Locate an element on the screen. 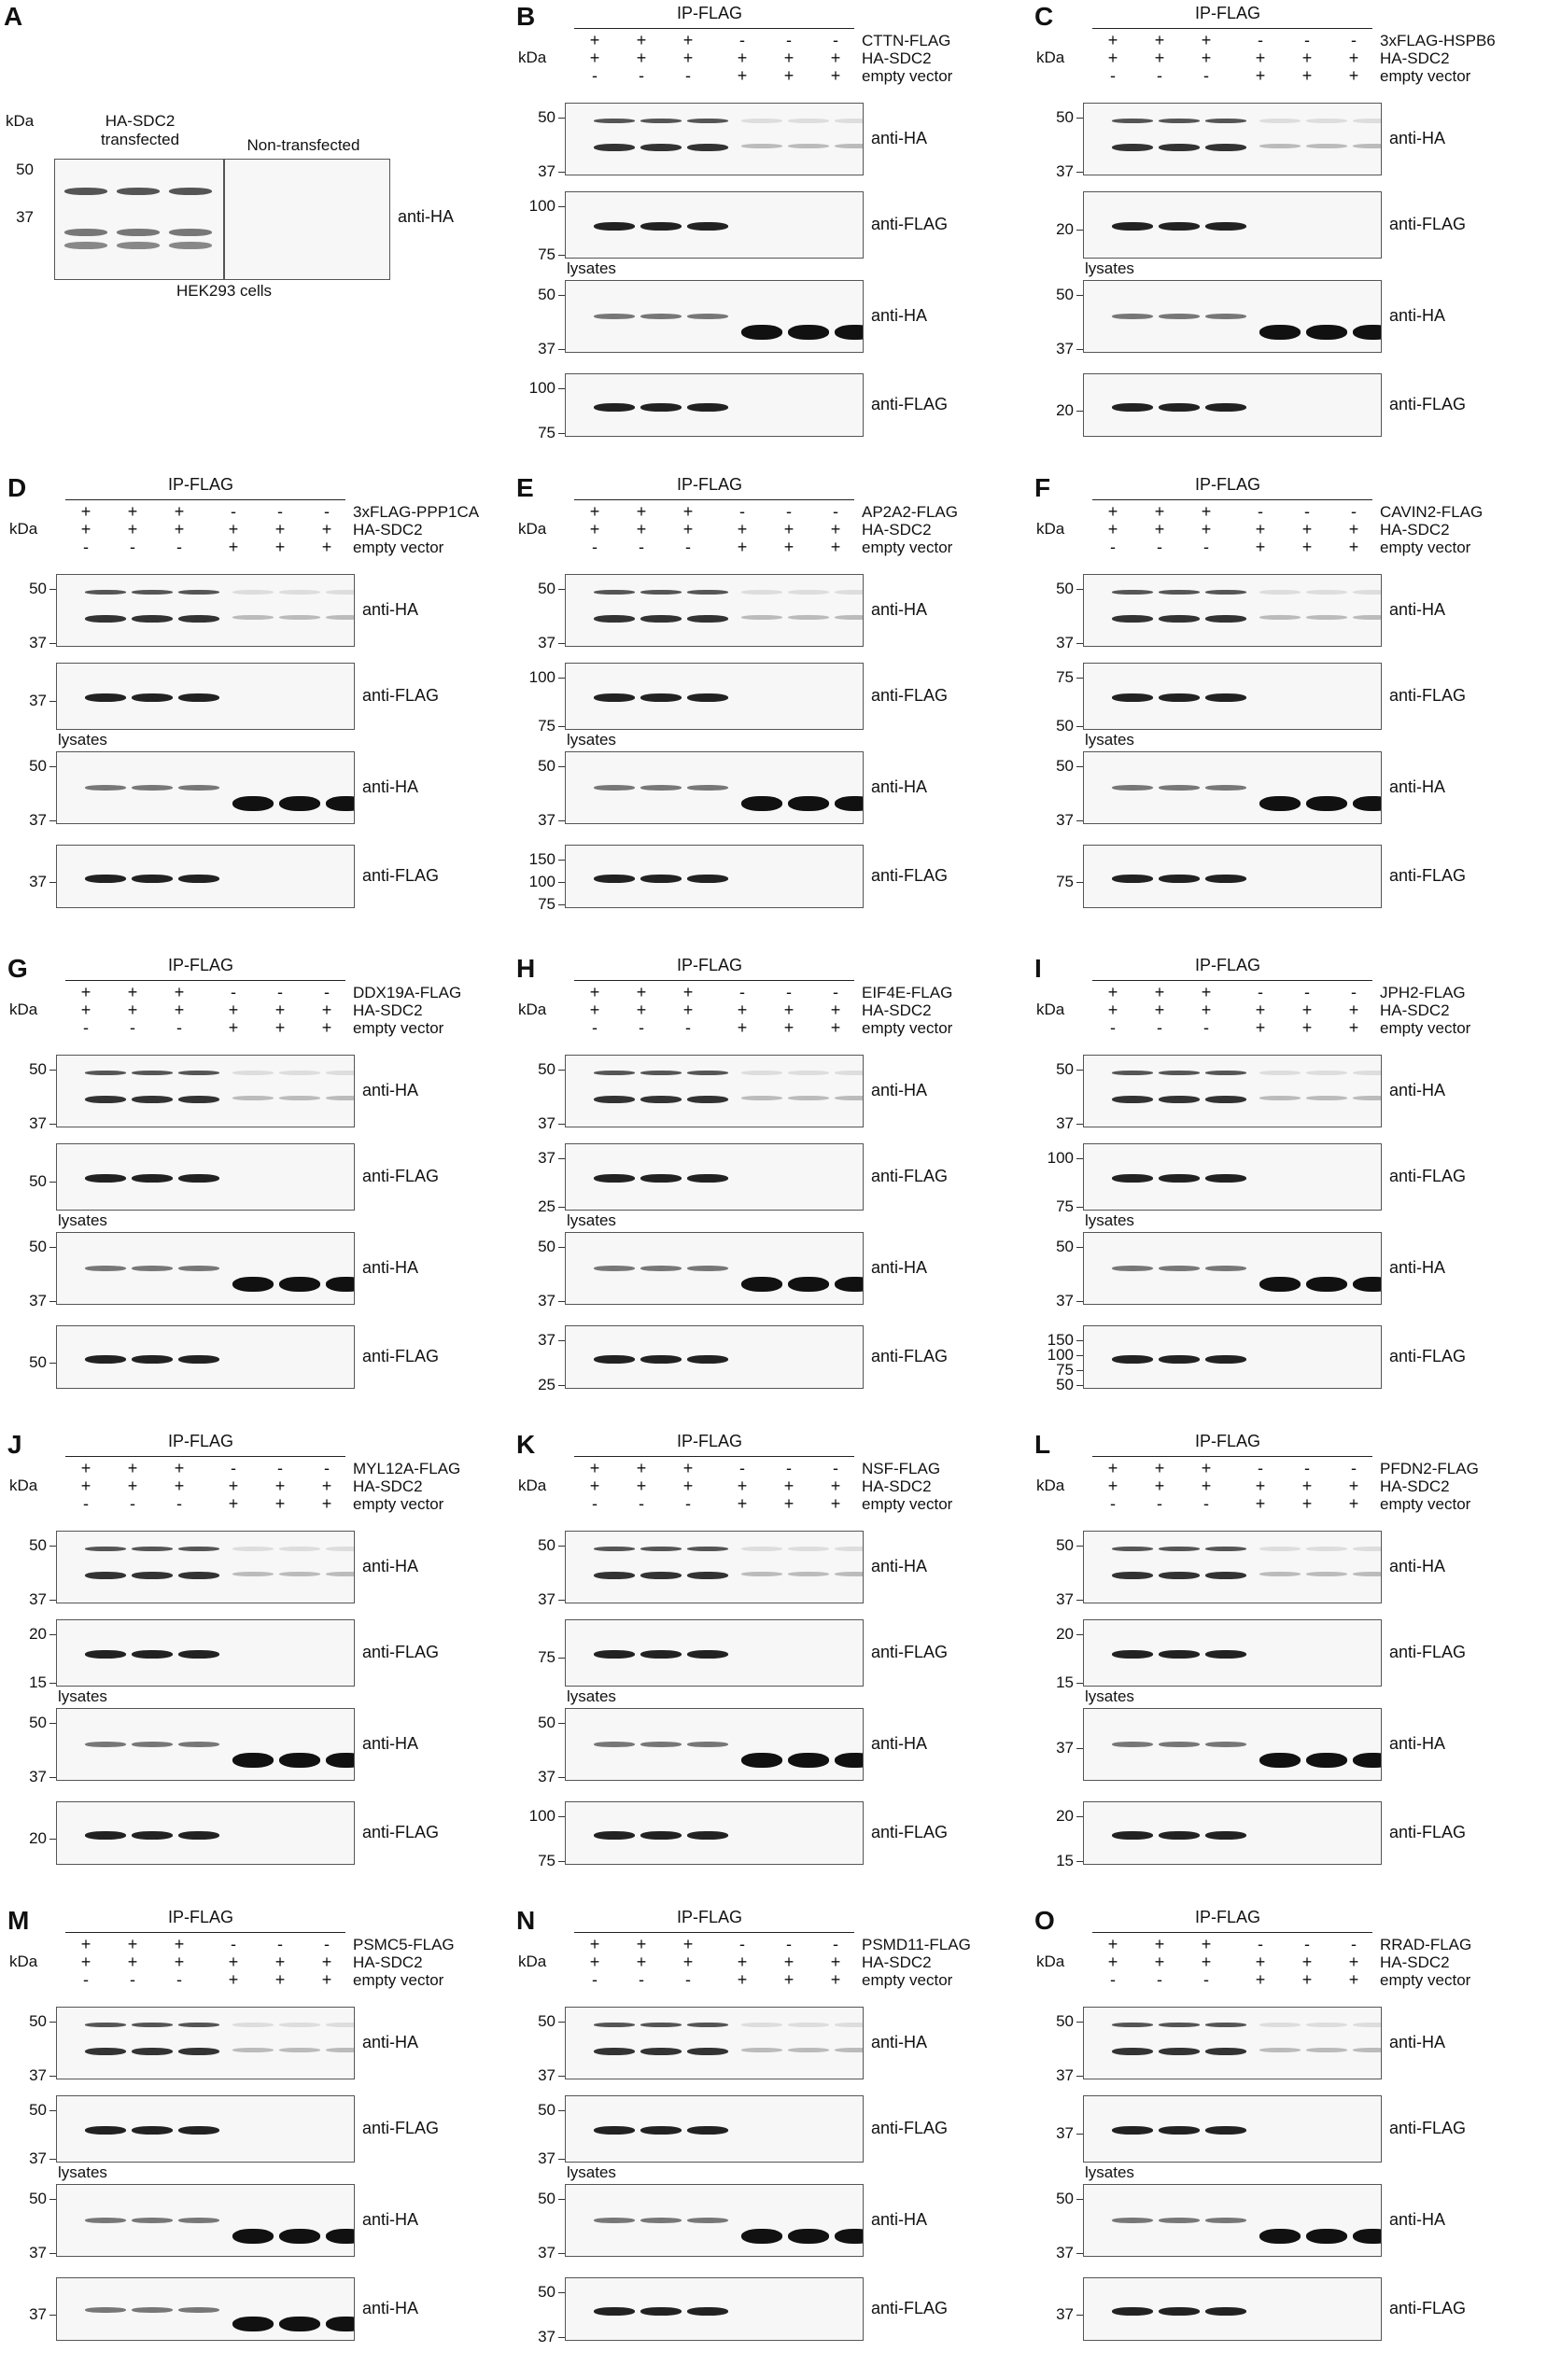  mw-marker: 37 is located at coordinates (547, 2075).